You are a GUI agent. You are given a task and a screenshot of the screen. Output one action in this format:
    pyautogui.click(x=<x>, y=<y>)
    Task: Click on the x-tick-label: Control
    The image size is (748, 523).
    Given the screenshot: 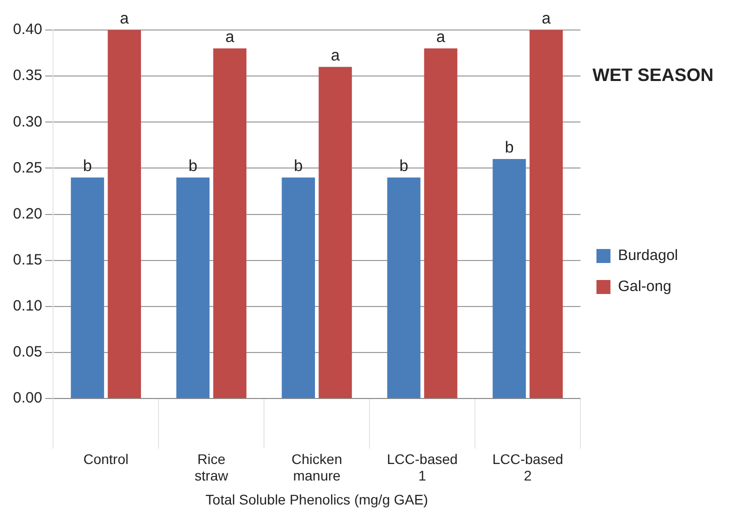 What is the action you would take?
    pyautogui.click(x=105, y=458)
    